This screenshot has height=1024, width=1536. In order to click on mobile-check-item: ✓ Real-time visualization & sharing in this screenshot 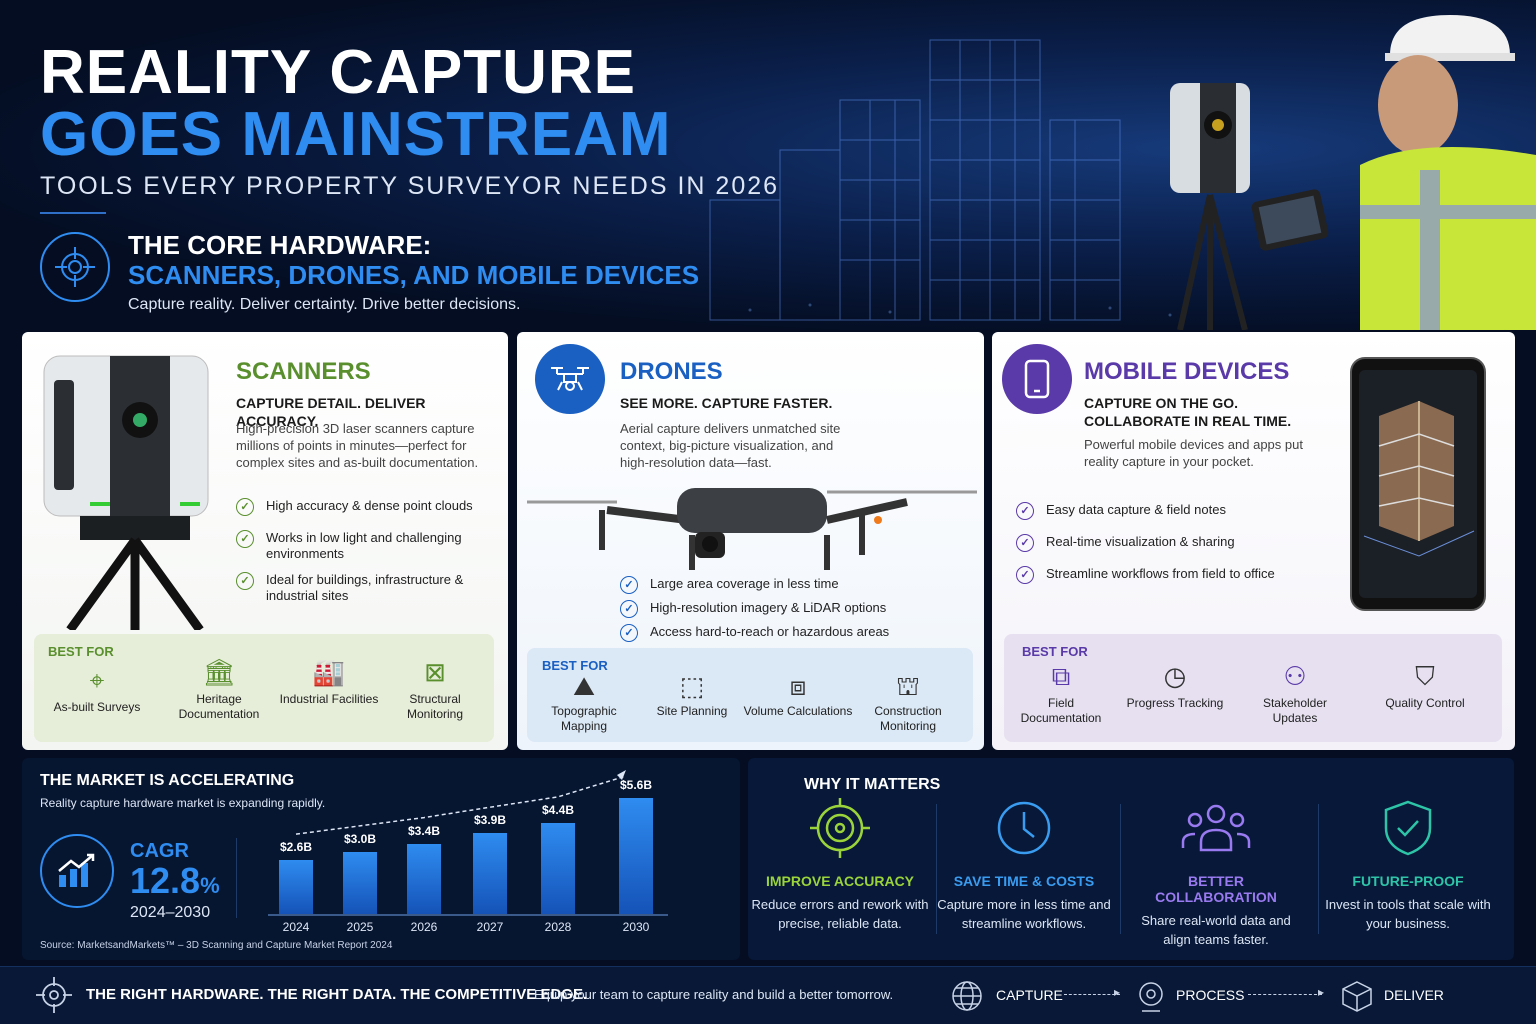, I will do `click(1176, 543)`.